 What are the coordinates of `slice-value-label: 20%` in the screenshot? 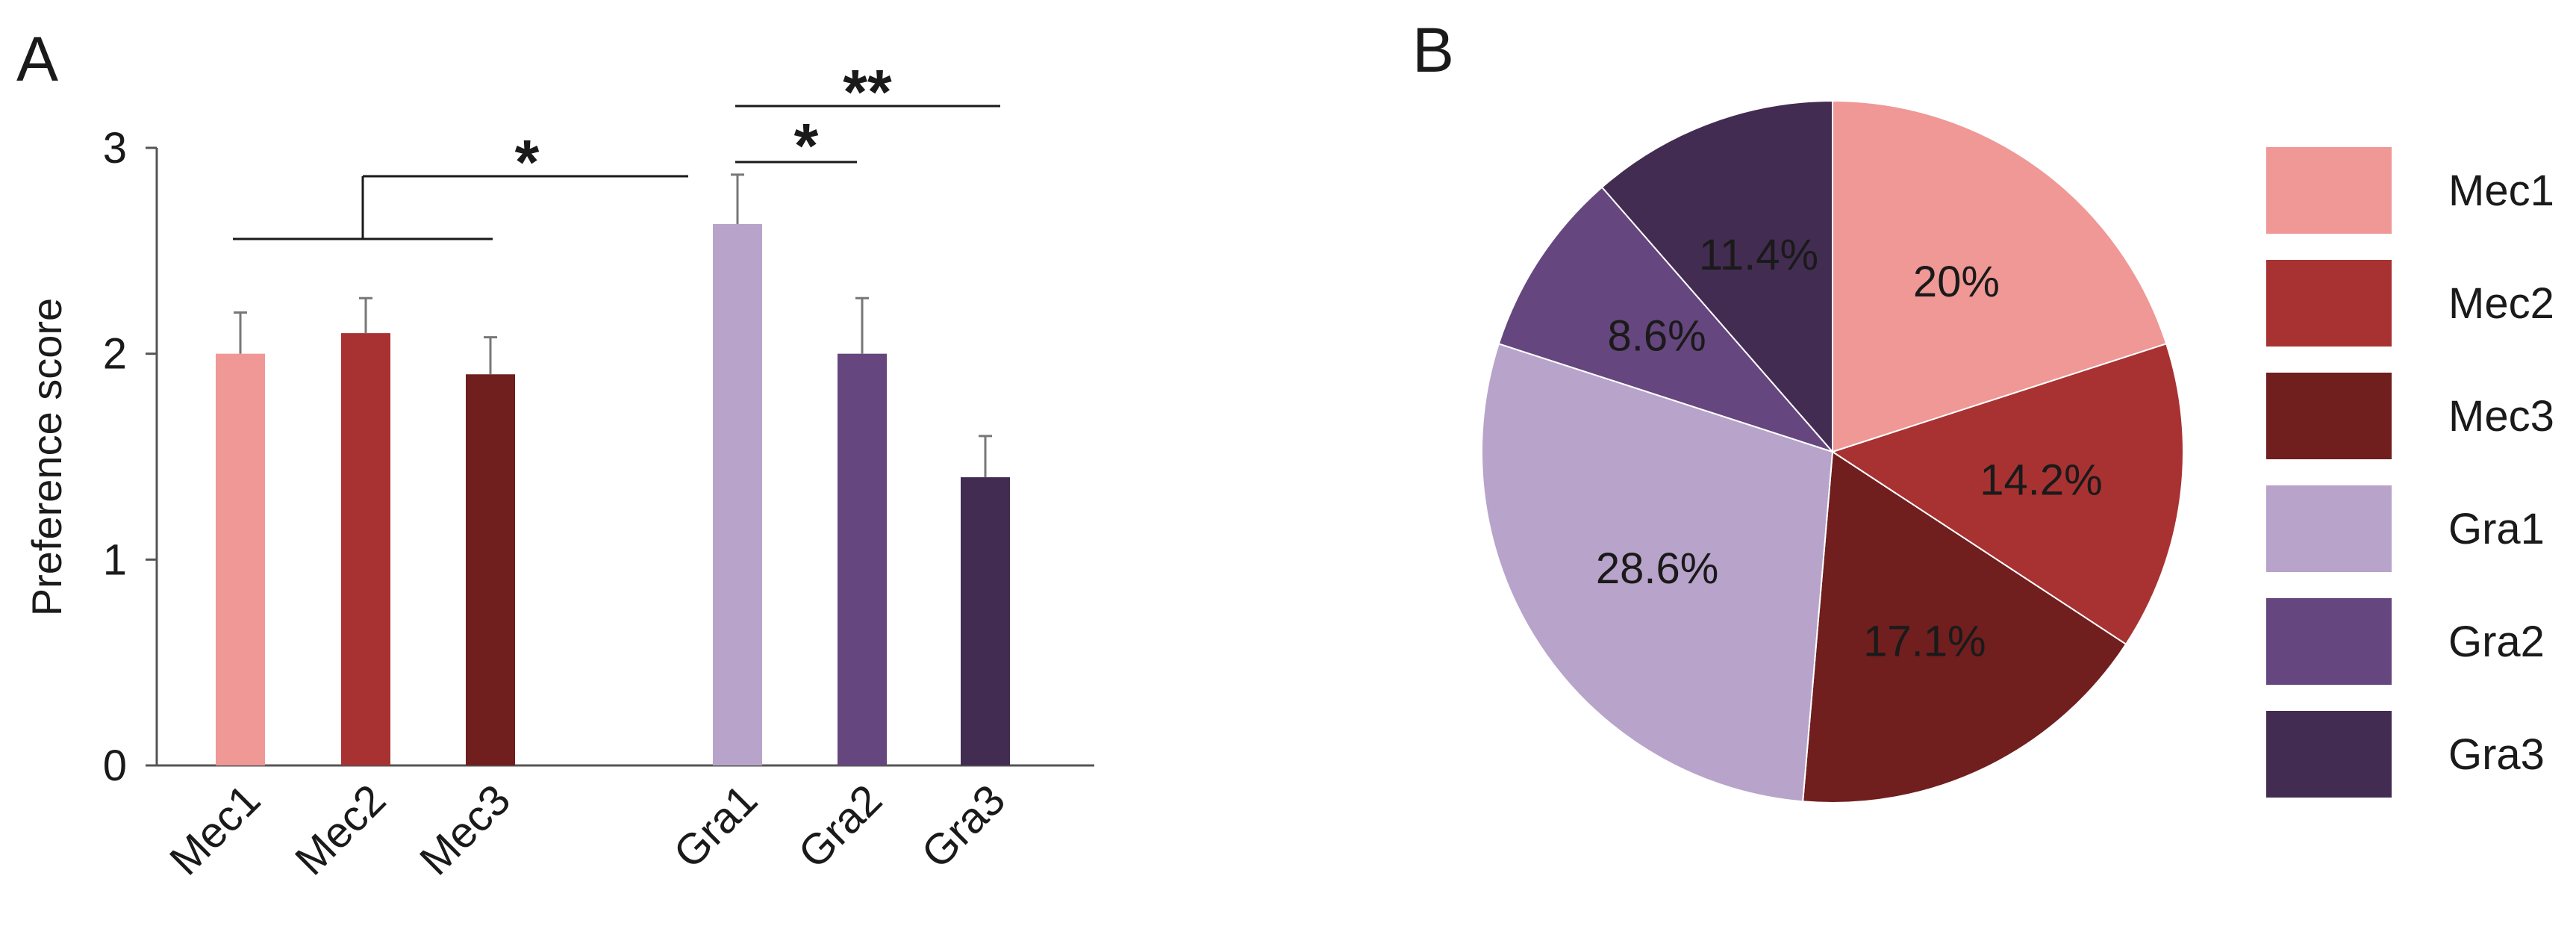 It's located at (1956, 282).